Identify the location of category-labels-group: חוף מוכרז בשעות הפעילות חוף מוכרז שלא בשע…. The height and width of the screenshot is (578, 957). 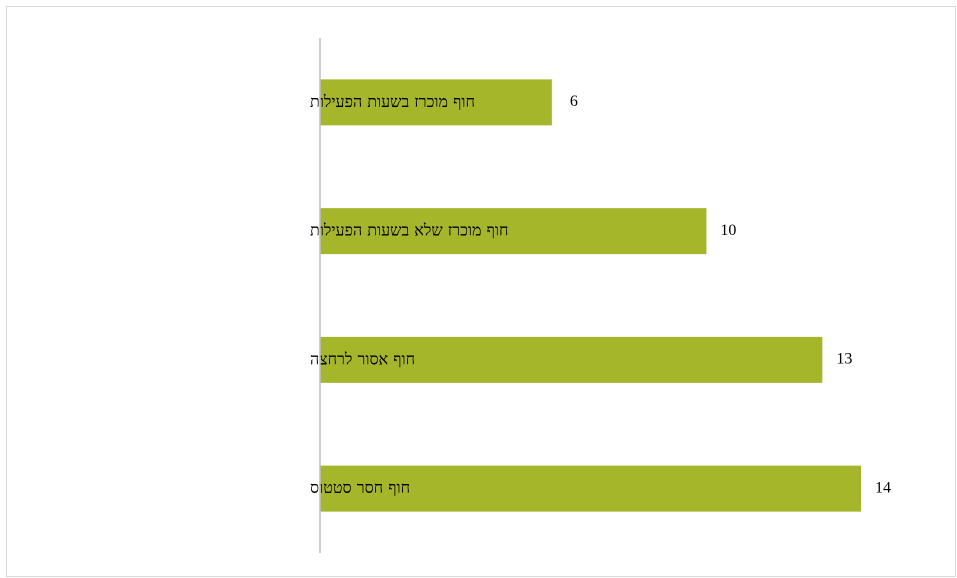
(409, 294).